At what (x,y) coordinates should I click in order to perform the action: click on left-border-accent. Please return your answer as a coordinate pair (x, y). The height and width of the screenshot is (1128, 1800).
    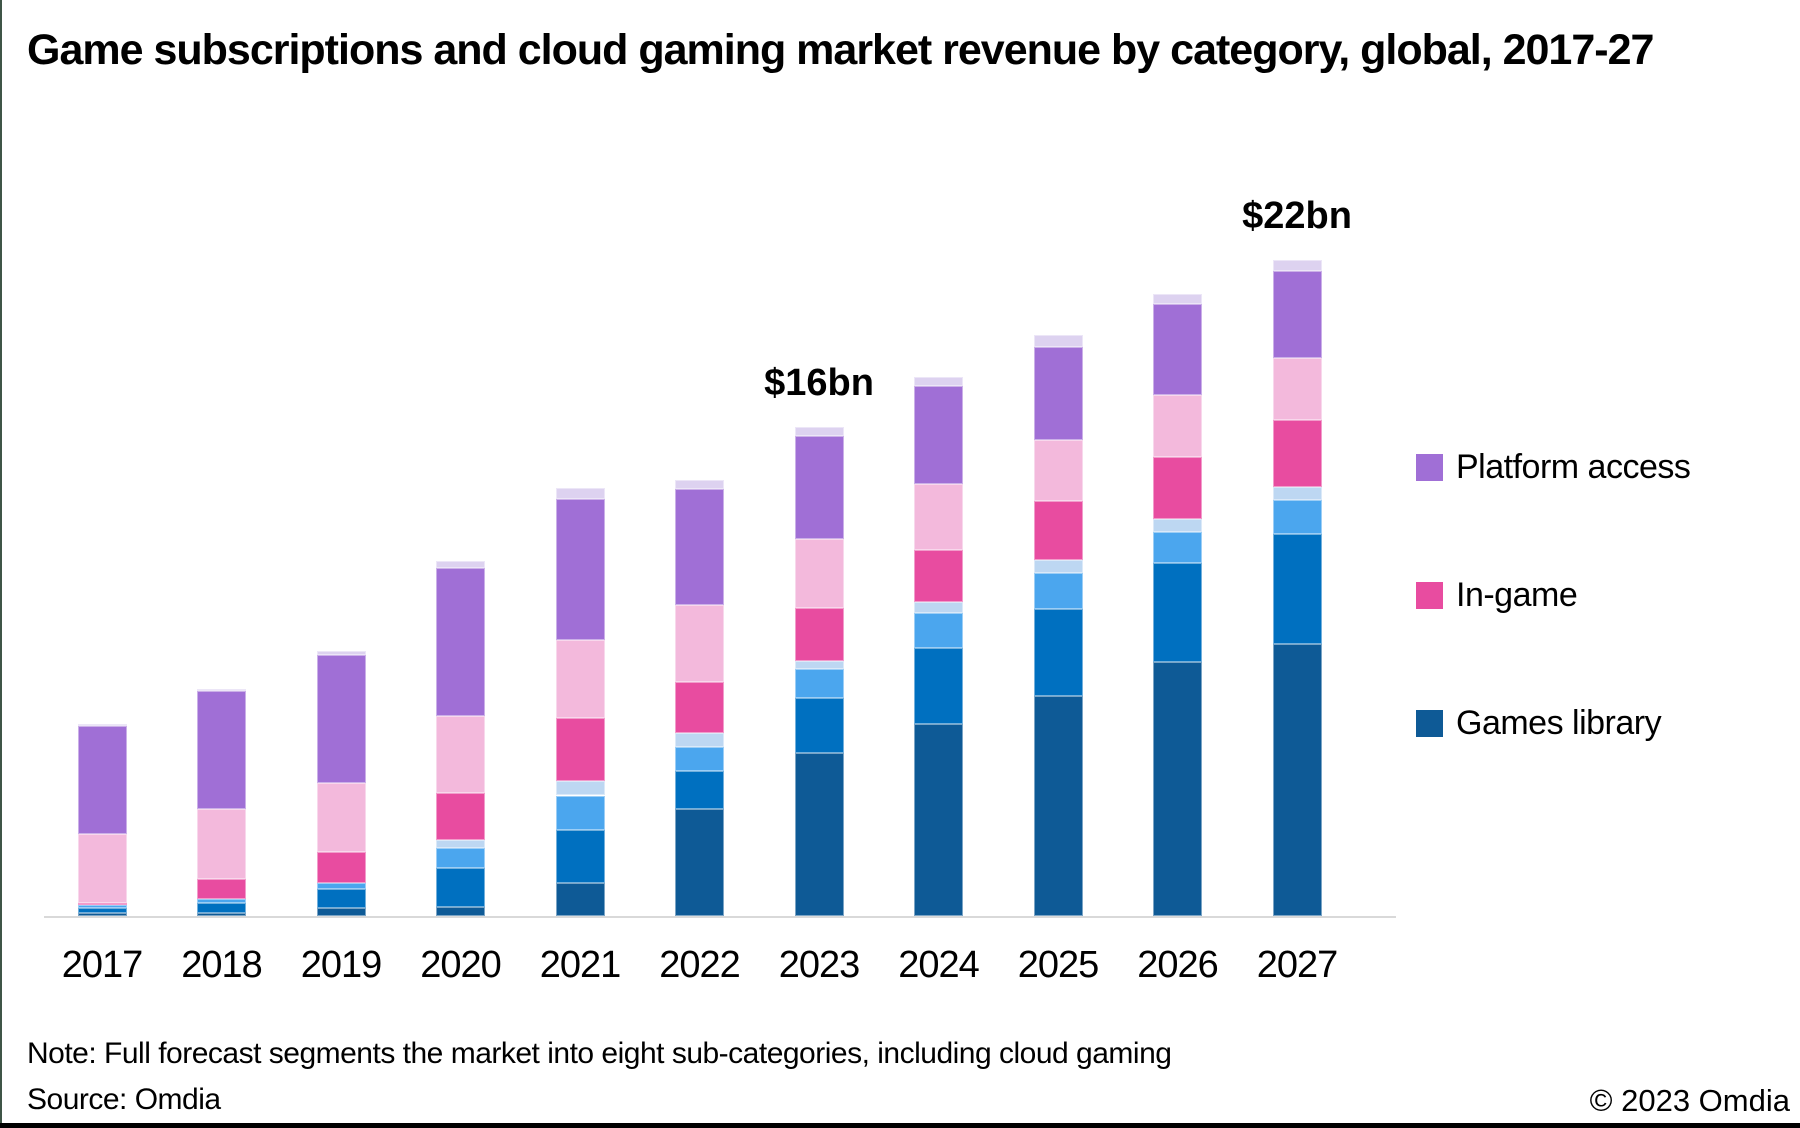
    Looking at the image, I should click on (1, 564).